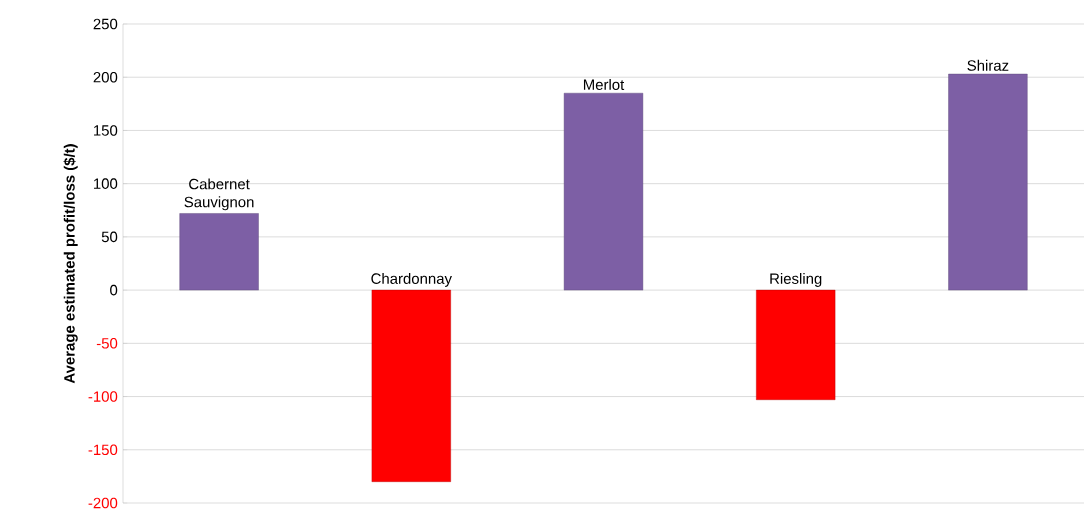 The width and height of the screenshot is (1084, 513). I want to click on x-tick-label: Shiraz, so click(988, 65).